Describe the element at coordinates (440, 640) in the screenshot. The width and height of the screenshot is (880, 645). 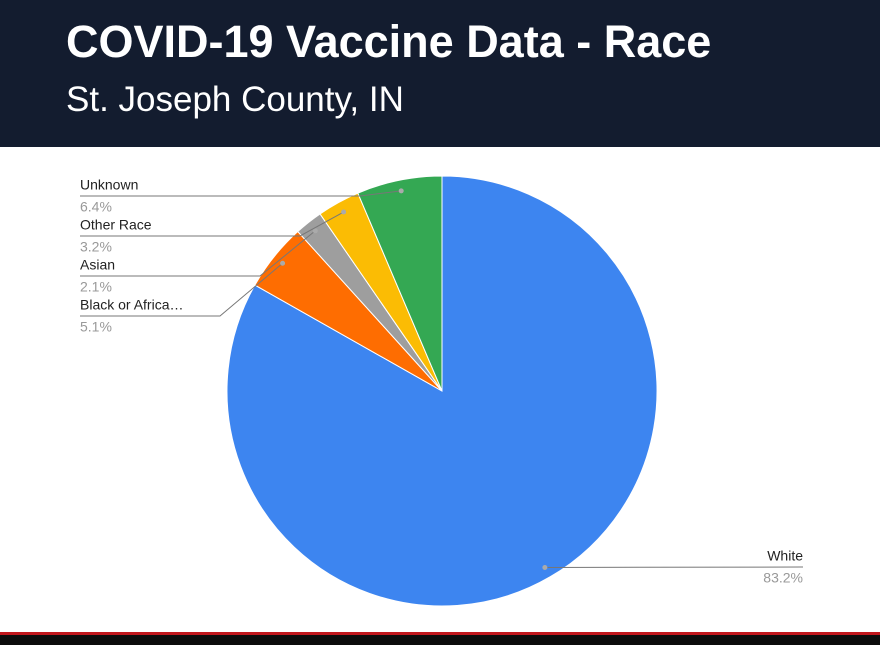
I see `footer` at that location.